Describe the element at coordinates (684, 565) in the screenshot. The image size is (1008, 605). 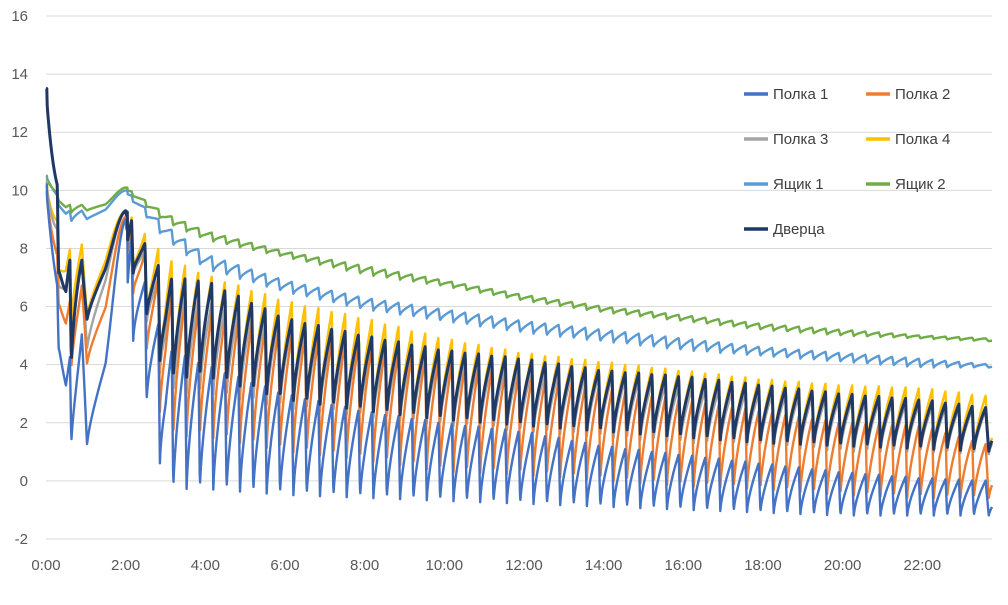
I see `x-tick-label: 16:00` at that location.